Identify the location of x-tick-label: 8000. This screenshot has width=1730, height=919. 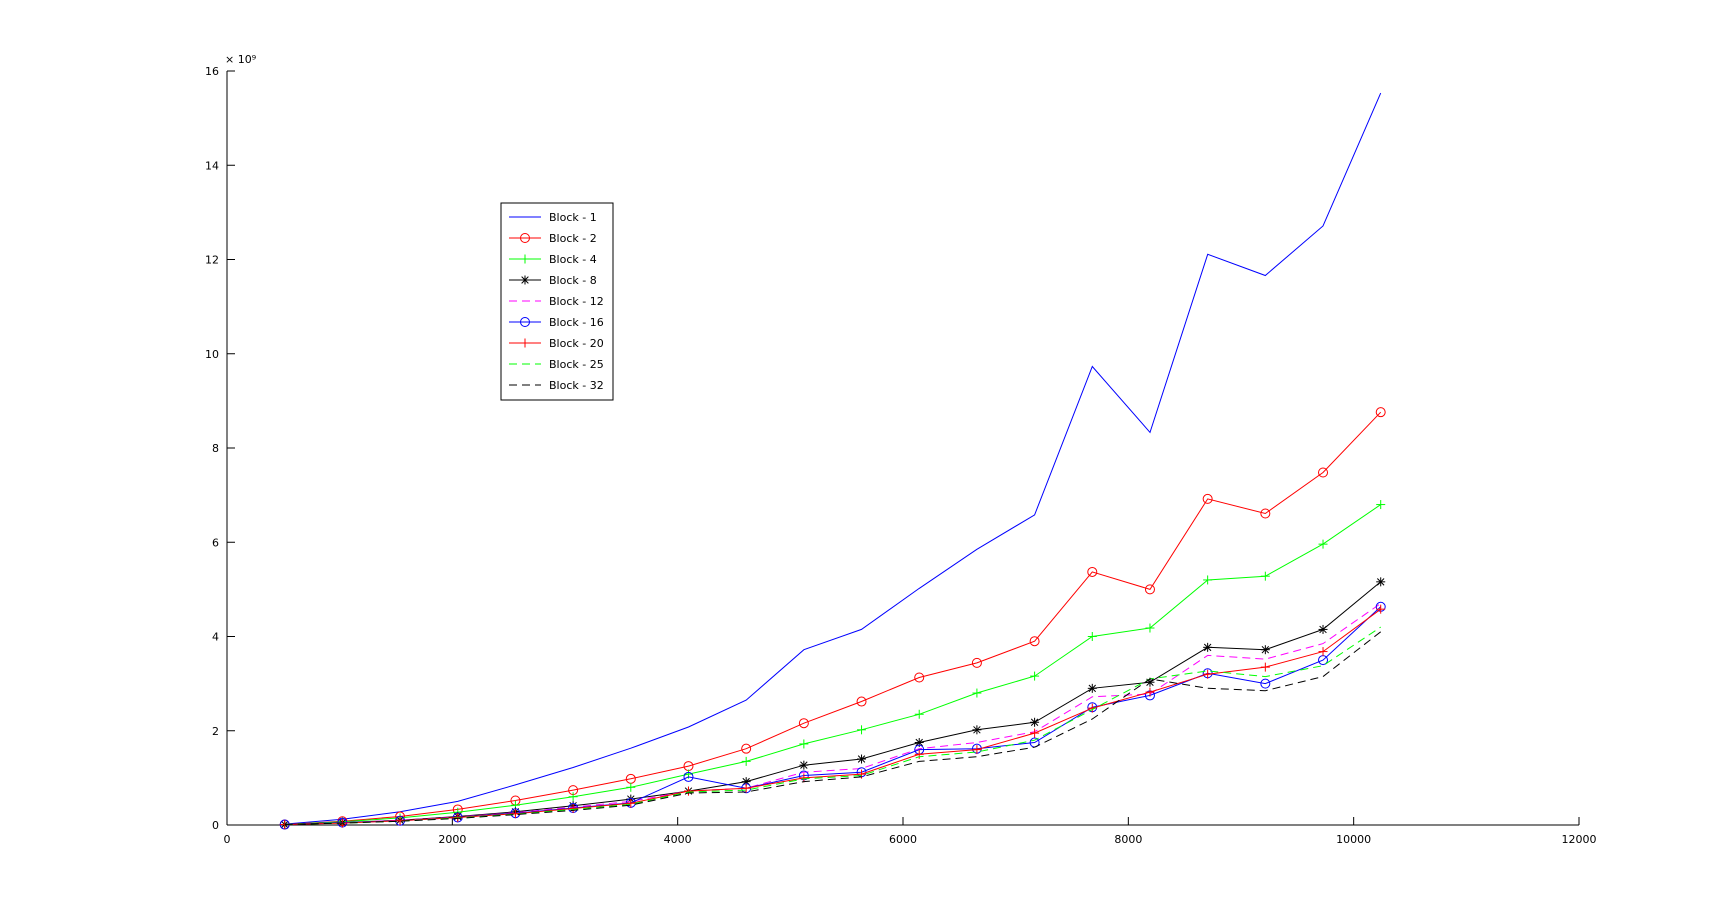
(1128, 839).